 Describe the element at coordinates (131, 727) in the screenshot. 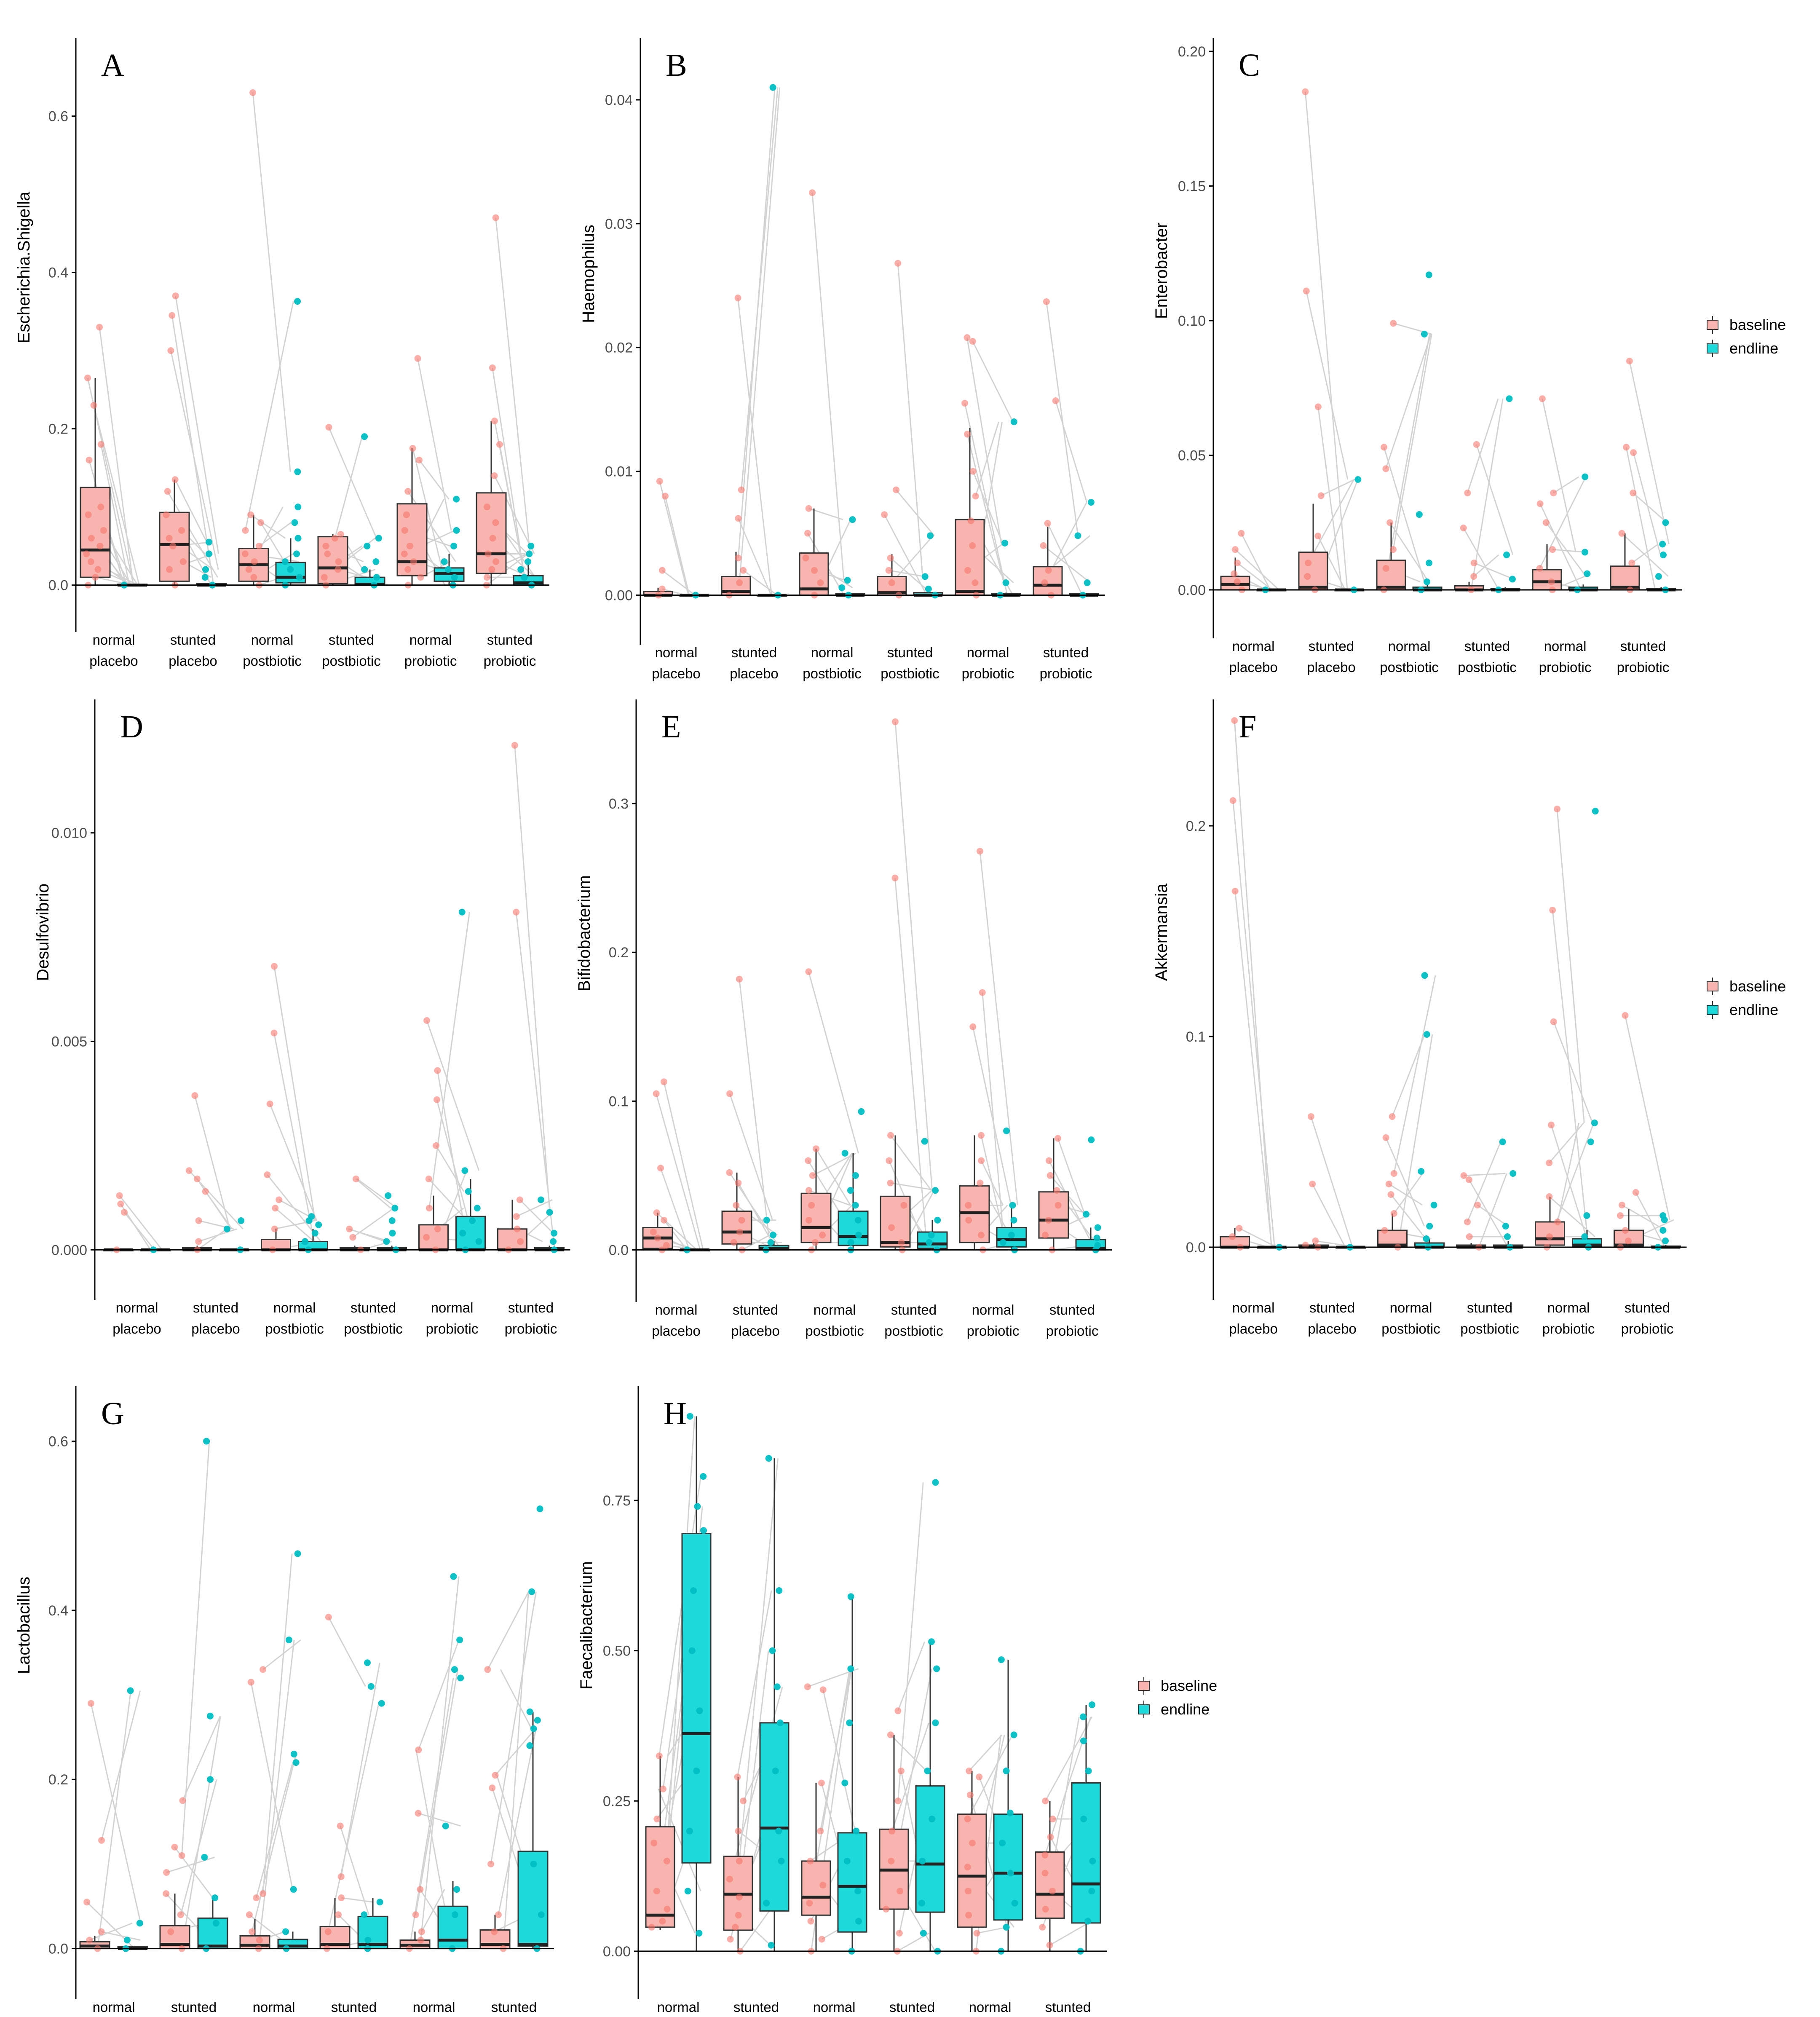

I see `panel-letter: D` at that location.